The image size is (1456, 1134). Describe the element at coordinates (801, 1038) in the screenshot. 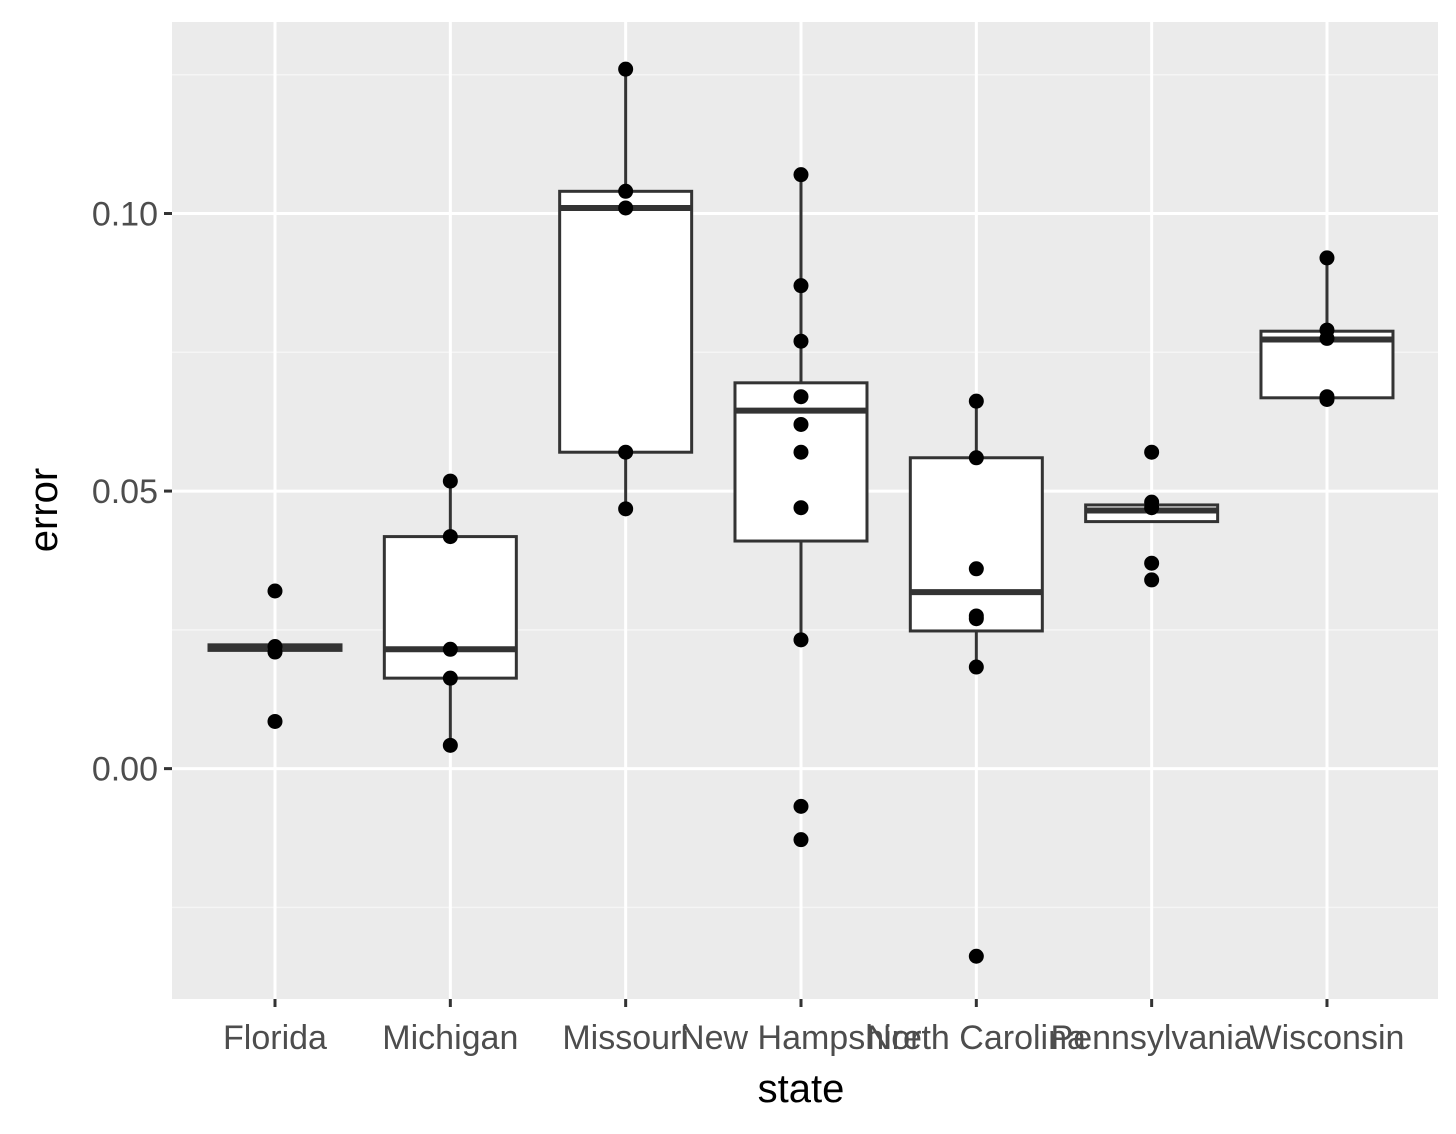

I see `x-tick-label: New Hampshire` at that location.